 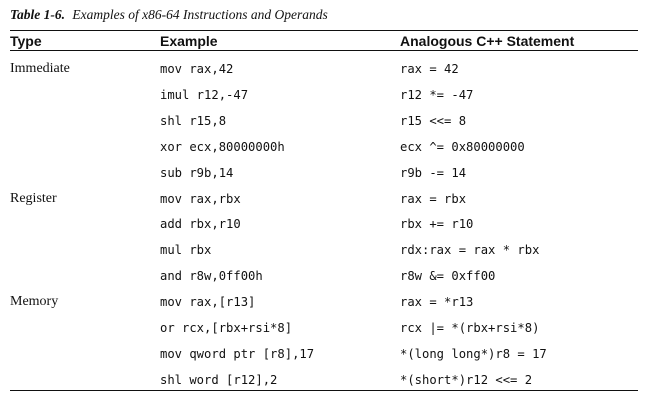 I want to click on cell-example: mul rbx, so click(x=186, y=250).